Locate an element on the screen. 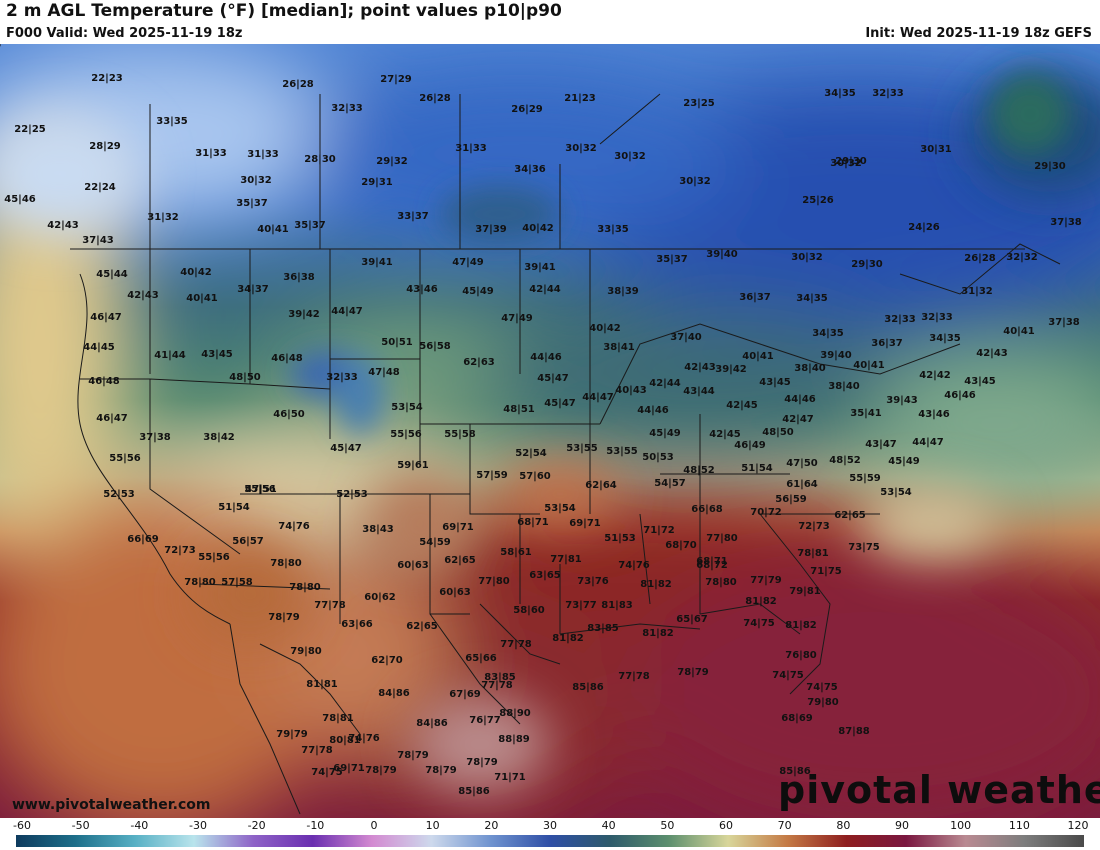 This screenshot has width=1100, height=850. colorbar-tick-label: -60 is located at coordinates (22, 825).